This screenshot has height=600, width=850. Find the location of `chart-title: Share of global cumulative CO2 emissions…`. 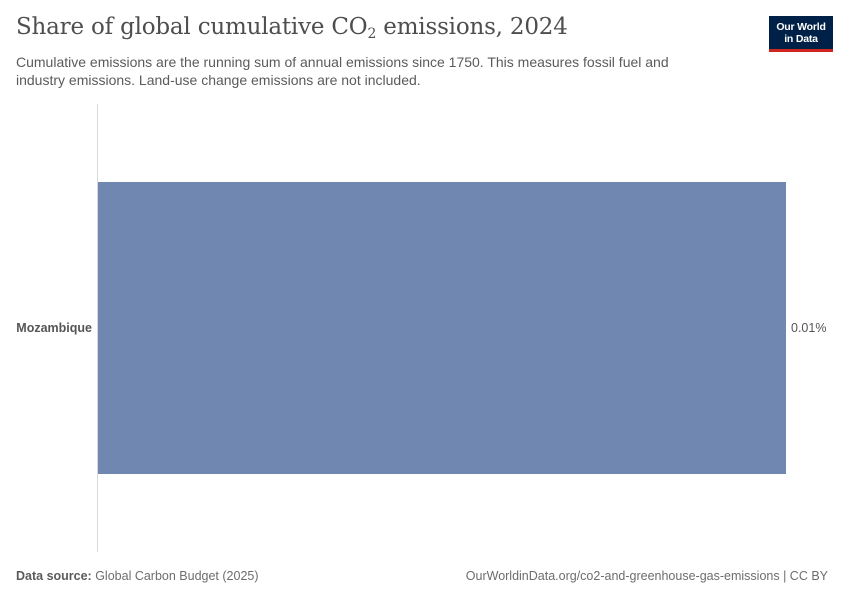

chart-title: Share of global cumulative CO2 emissions… is located at coordinates (292, 28).